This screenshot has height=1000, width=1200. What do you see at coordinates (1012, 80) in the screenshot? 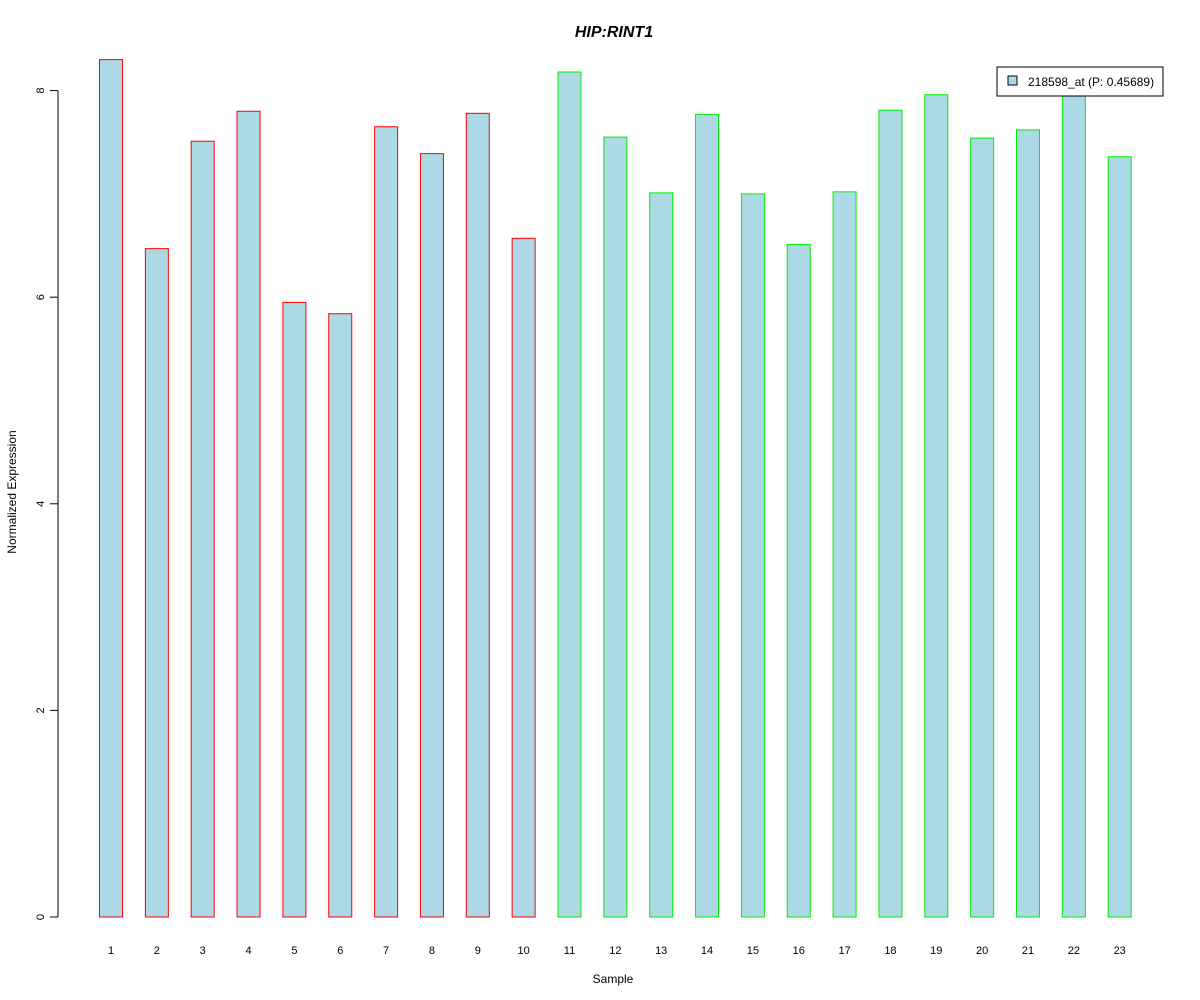
I see `legend-swatch` at bounding box center [1012, 80].